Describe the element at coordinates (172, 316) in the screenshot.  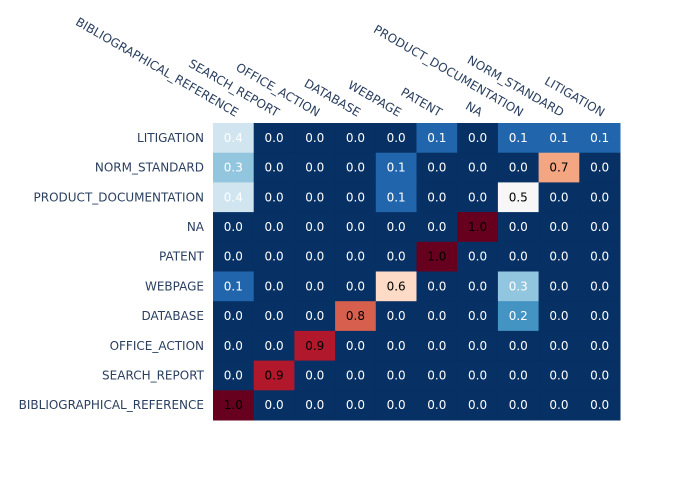
I see `y-tick-label: DATABASE` at that location.